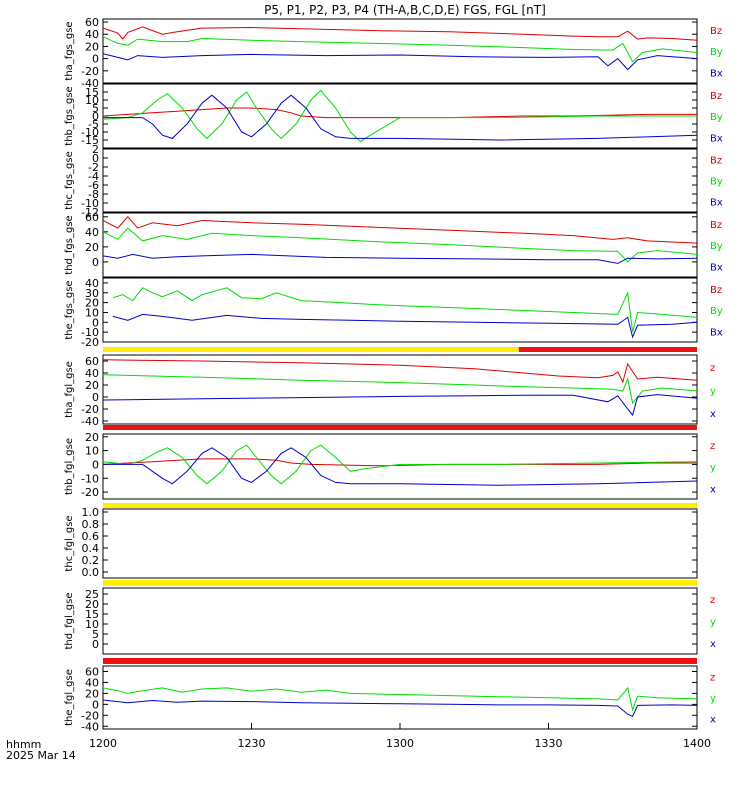 Image resolution: width=750 pixels, height=800 pixels. What do you see at coordinates (252, 743) in the screenshot?
I see `x-tick-label: 1230` at bounding box center [252, 743].